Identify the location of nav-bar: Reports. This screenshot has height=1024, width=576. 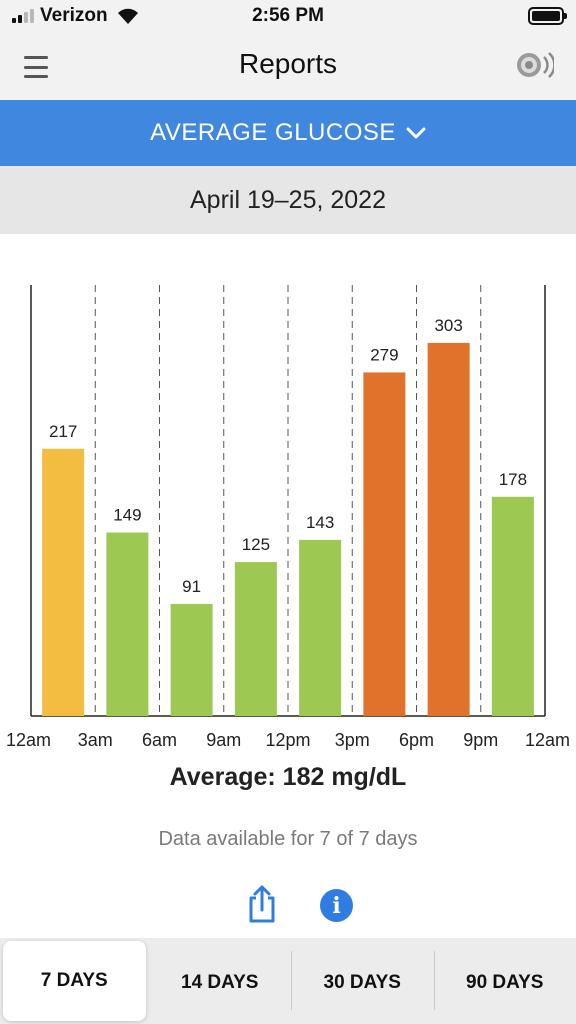
(288, 67).